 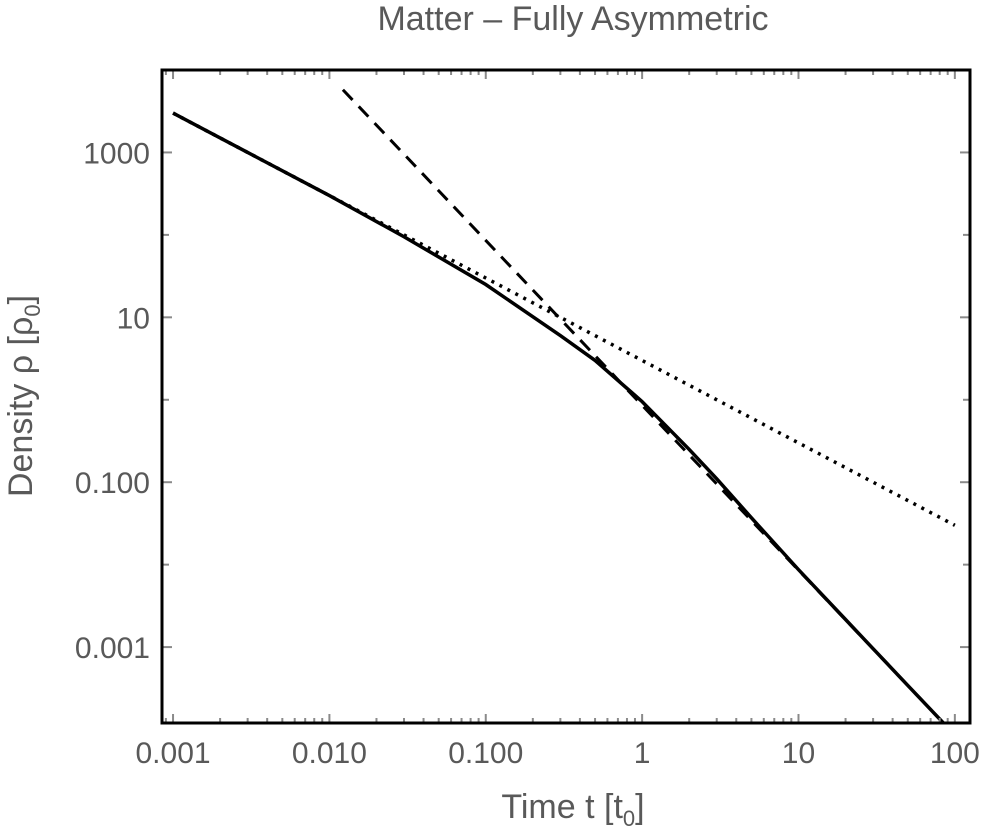 I want to click on x-tick-label: 0.010, so click(x=329, y=753).